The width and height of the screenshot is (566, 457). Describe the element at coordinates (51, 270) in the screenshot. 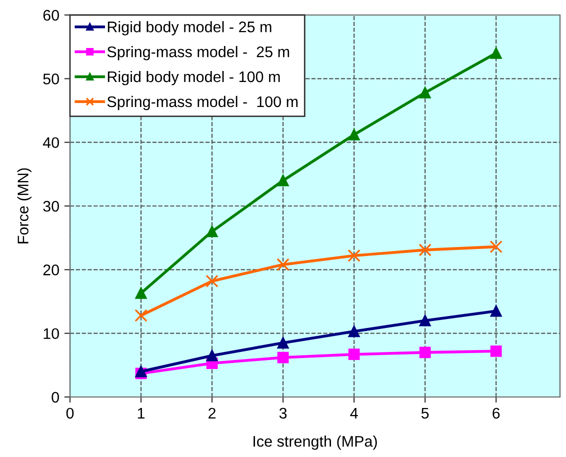

I see `y-tick-label: 20` at that location.